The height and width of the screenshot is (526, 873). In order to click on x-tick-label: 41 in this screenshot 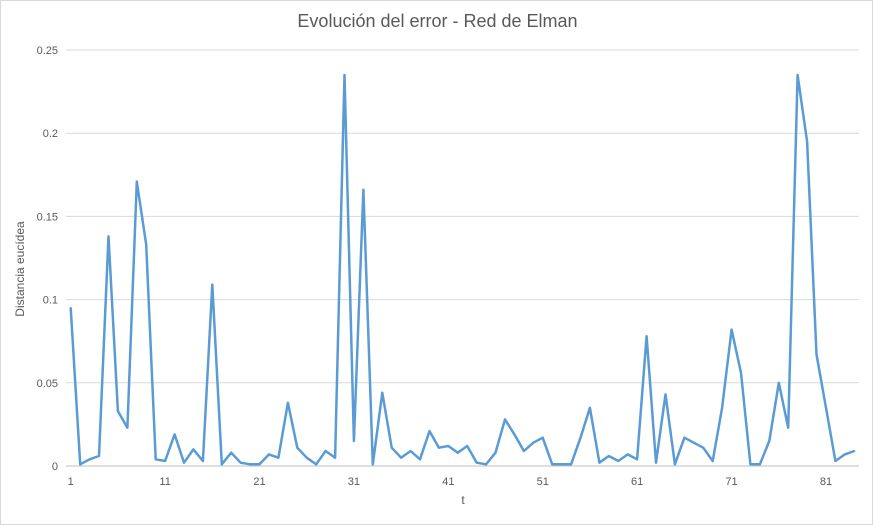, I will do `click(448, 482)`.